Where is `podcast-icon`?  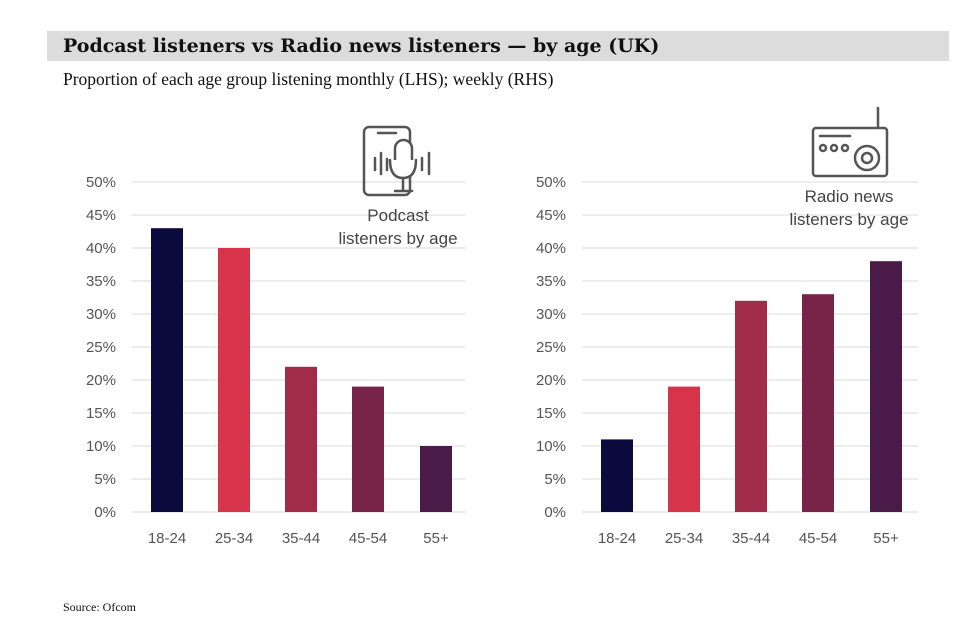
podcast-icon is located at coordinates (396, 161).